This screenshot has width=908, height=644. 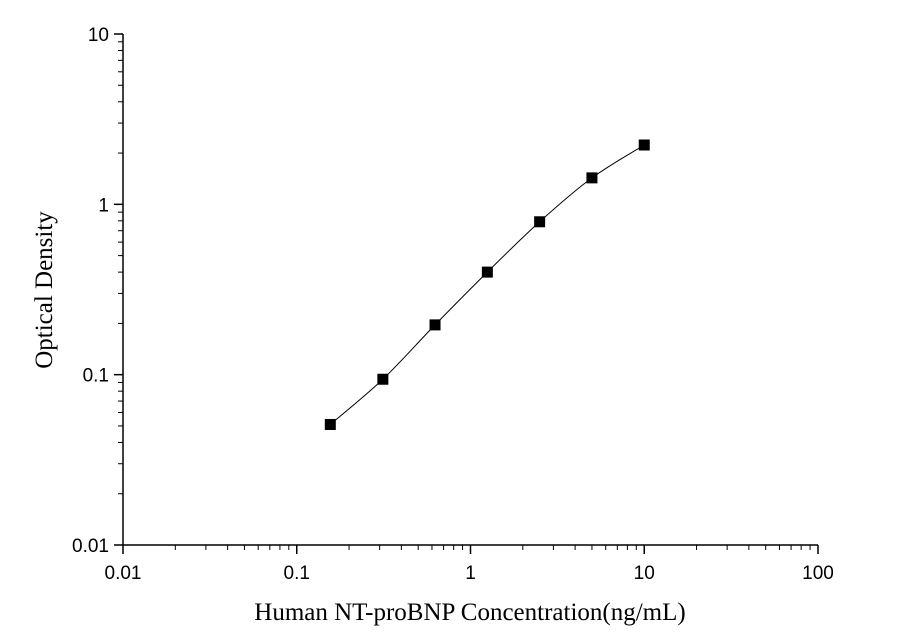 What do you see at coordinates (98, 35) in the screenshot?
I see `y-tick-label: 10` at bounding box center [98, 35].